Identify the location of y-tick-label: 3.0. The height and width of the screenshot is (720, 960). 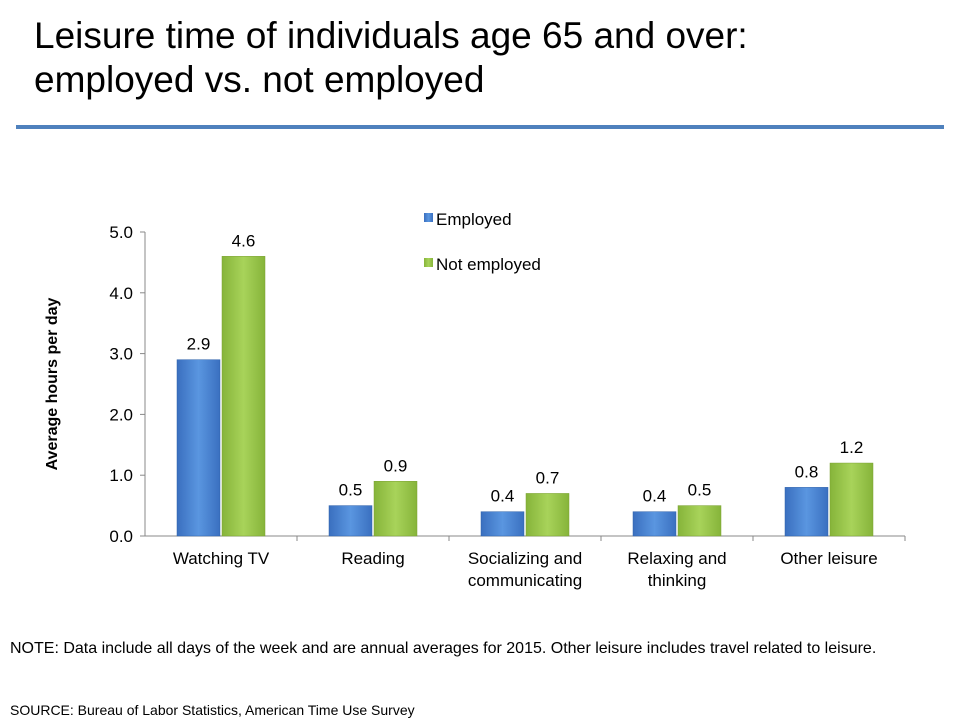
(121, 354).